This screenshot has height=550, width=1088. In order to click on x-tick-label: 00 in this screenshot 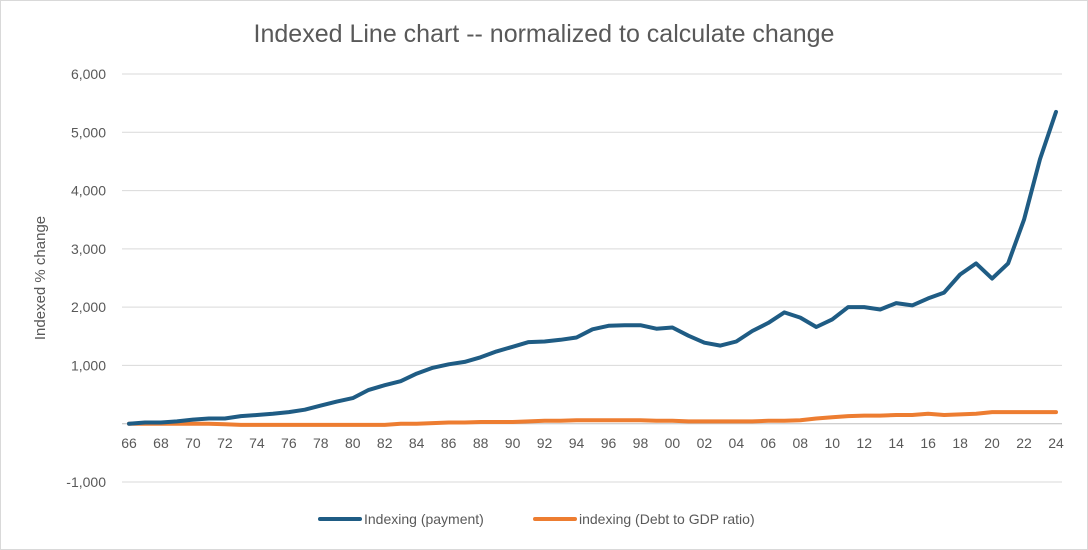, I will do `click(673, 443)`.